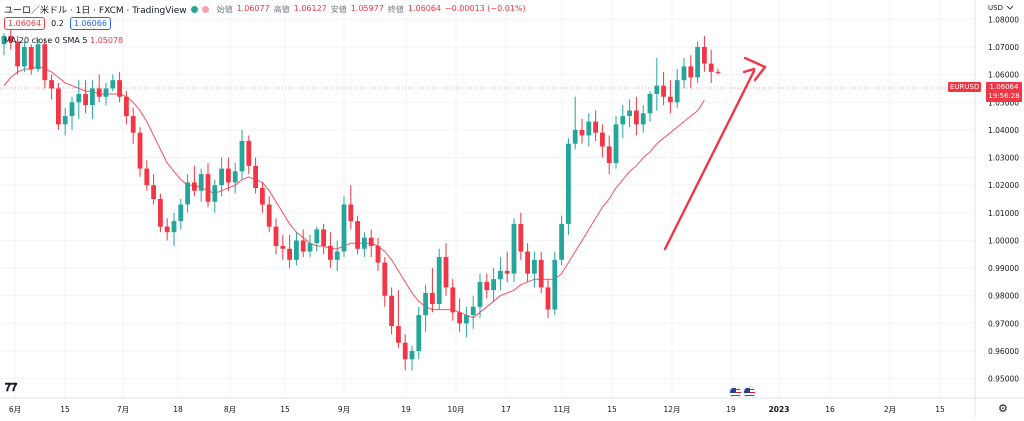  I want to click on trend-arrow-line, so click(709, 160).